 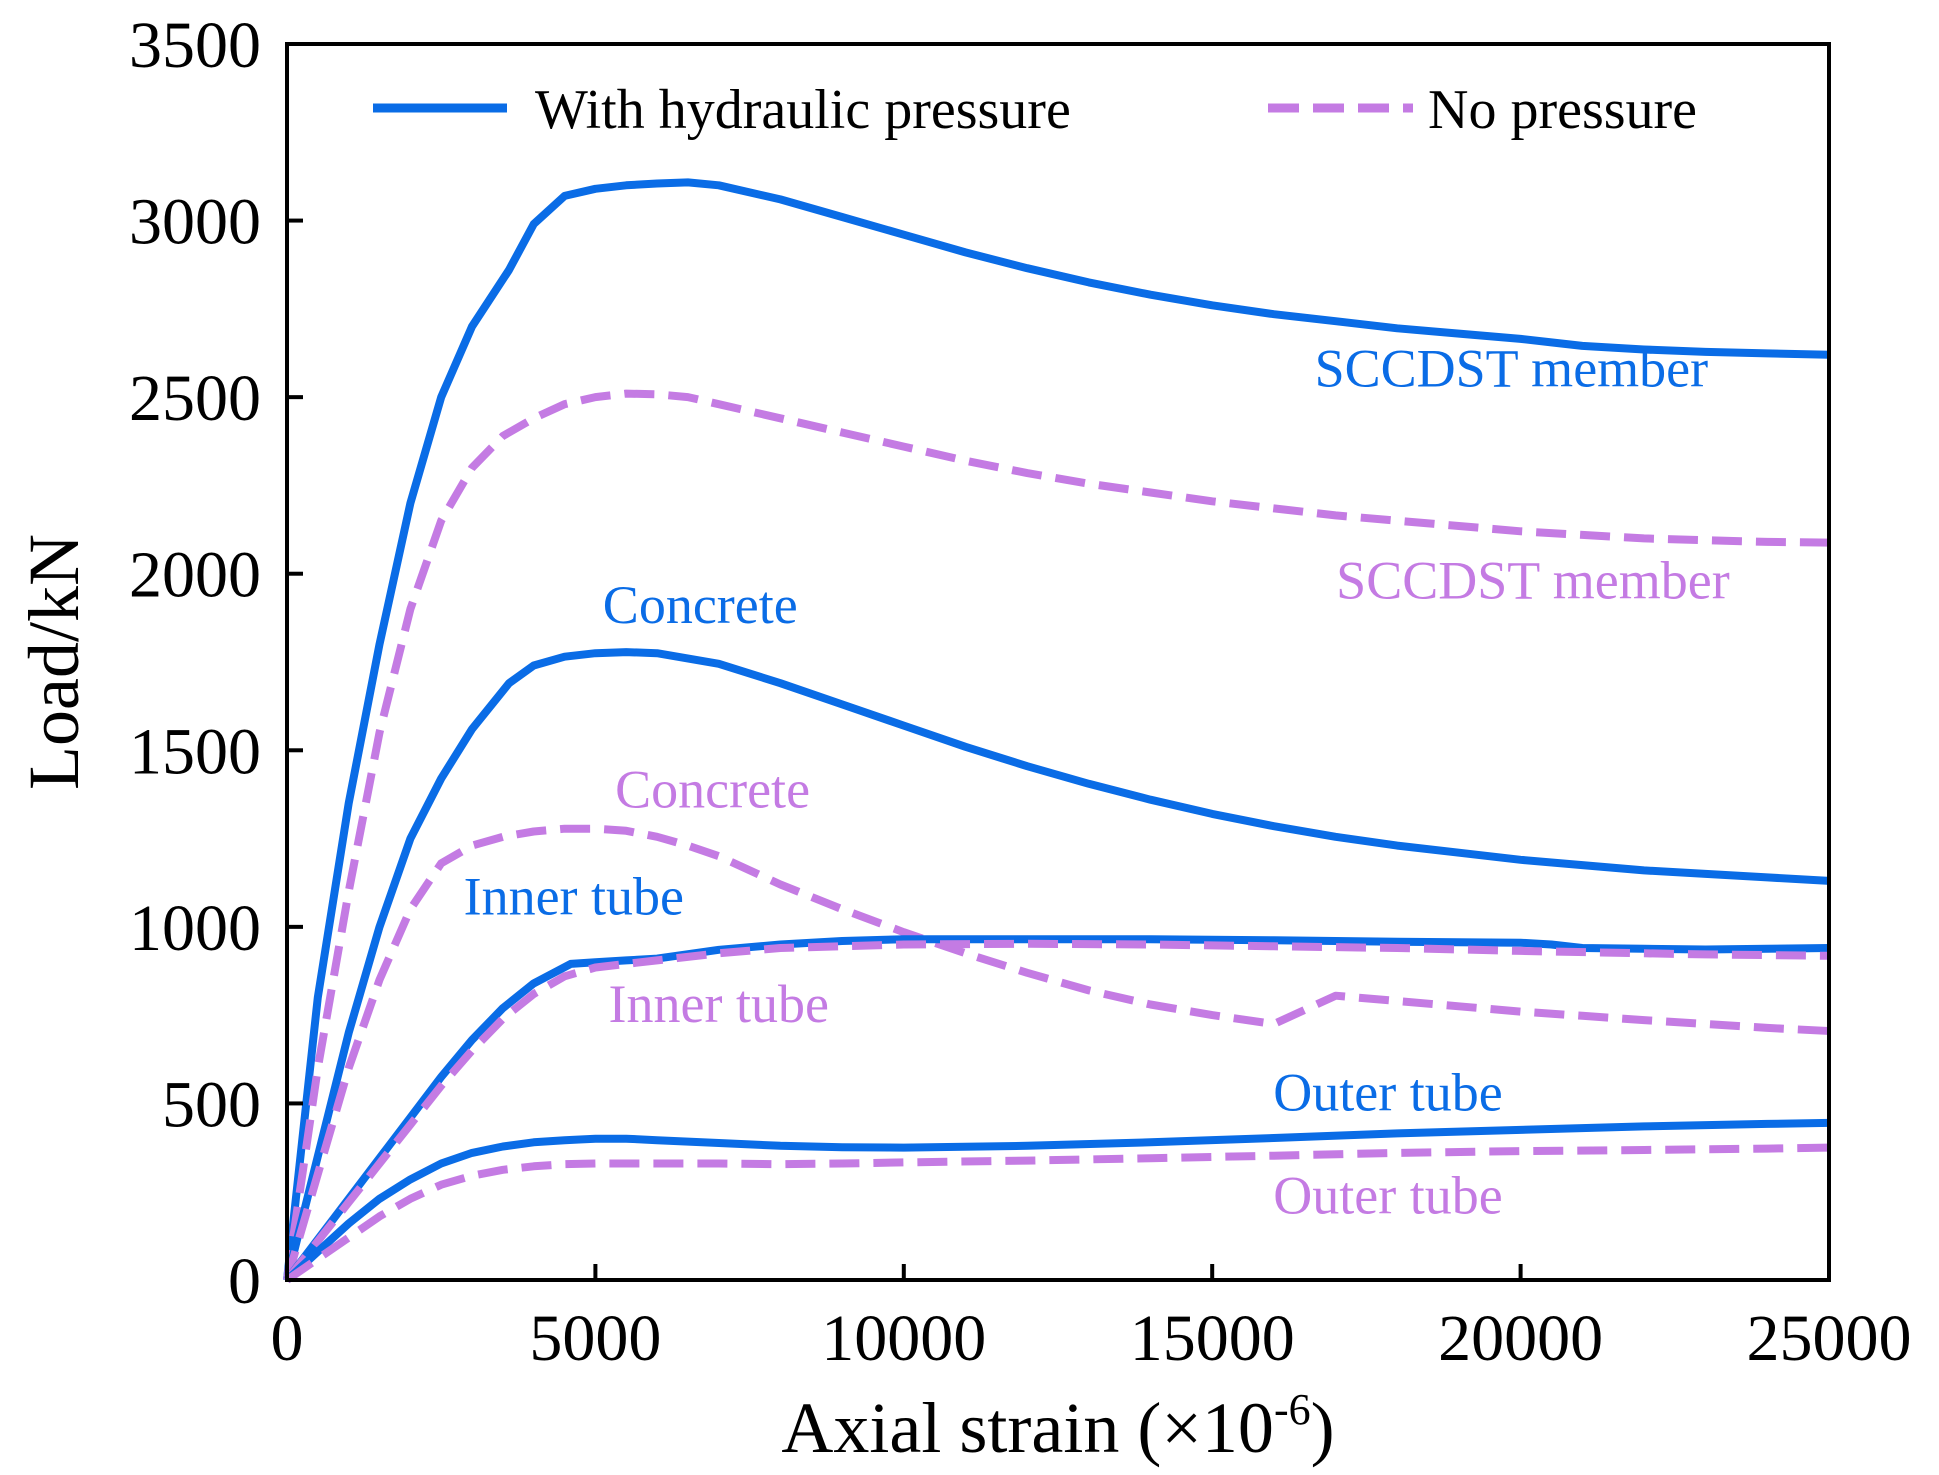 I want to click on x-tick-label: 20000, so click(x=1520, y=1338).